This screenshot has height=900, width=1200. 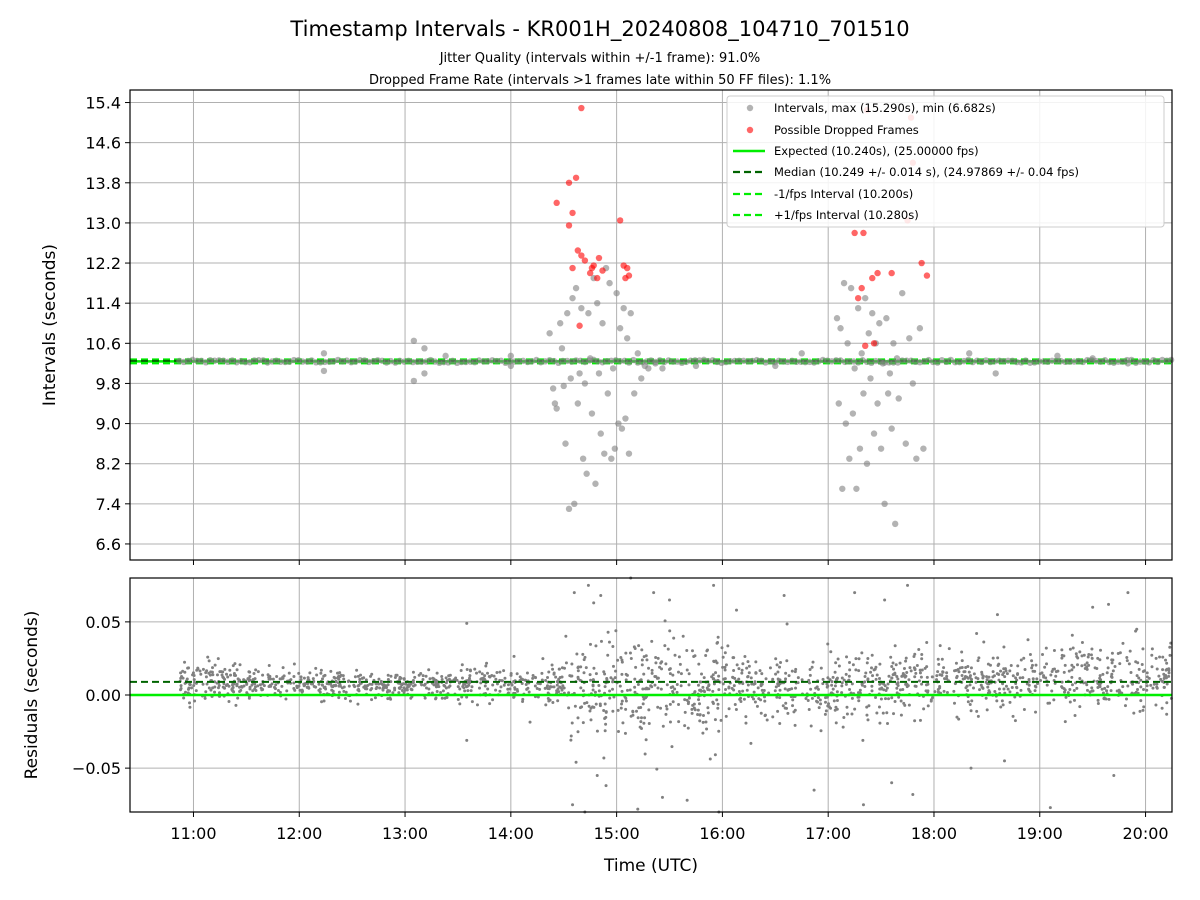 What do you see at coordinates (846, 130) in the screenshot?
I see `legend-label-dropped: Possible Dropped Frames` at bounding box center [846, 130].